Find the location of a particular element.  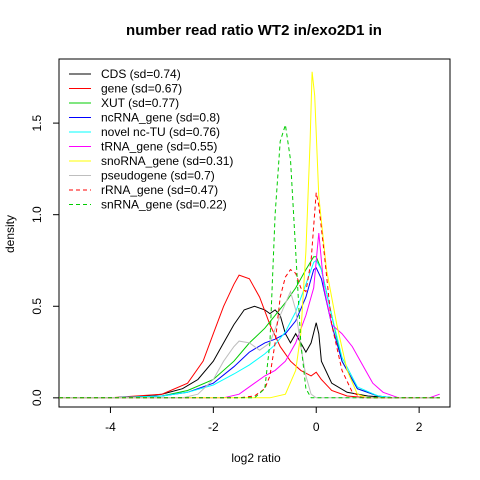

legend-label: XUT (sd=0.77) is located at coordinates (140, 103).